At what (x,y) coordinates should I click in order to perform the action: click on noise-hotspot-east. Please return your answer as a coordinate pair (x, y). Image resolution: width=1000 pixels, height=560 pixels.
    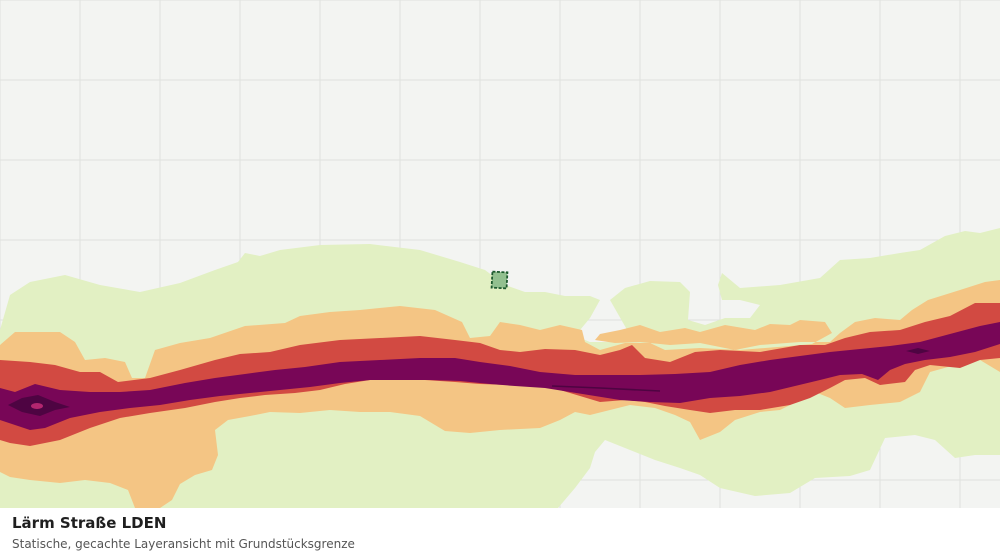
    Looking at the image, I should click on (918, 351).